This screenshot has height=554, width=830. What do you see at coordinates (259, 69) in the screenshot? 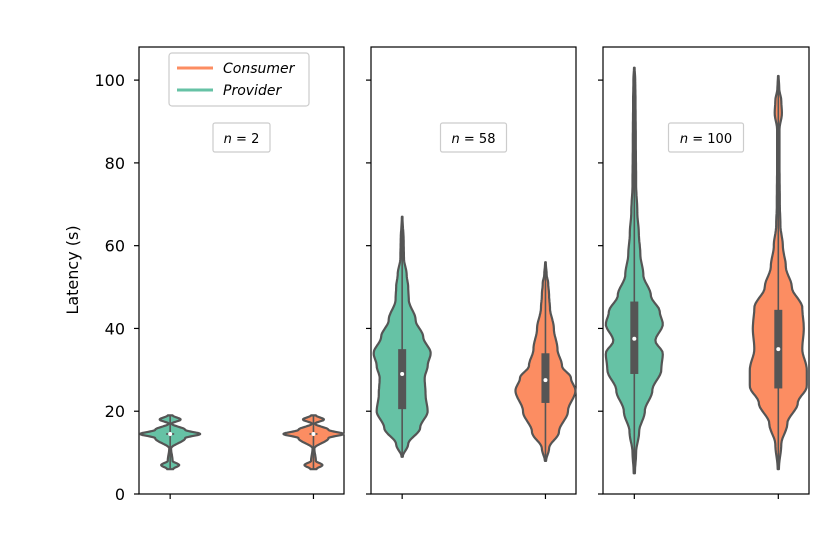
I see `legend-label-consumer: Consumer` at bounding box center [259, 69].